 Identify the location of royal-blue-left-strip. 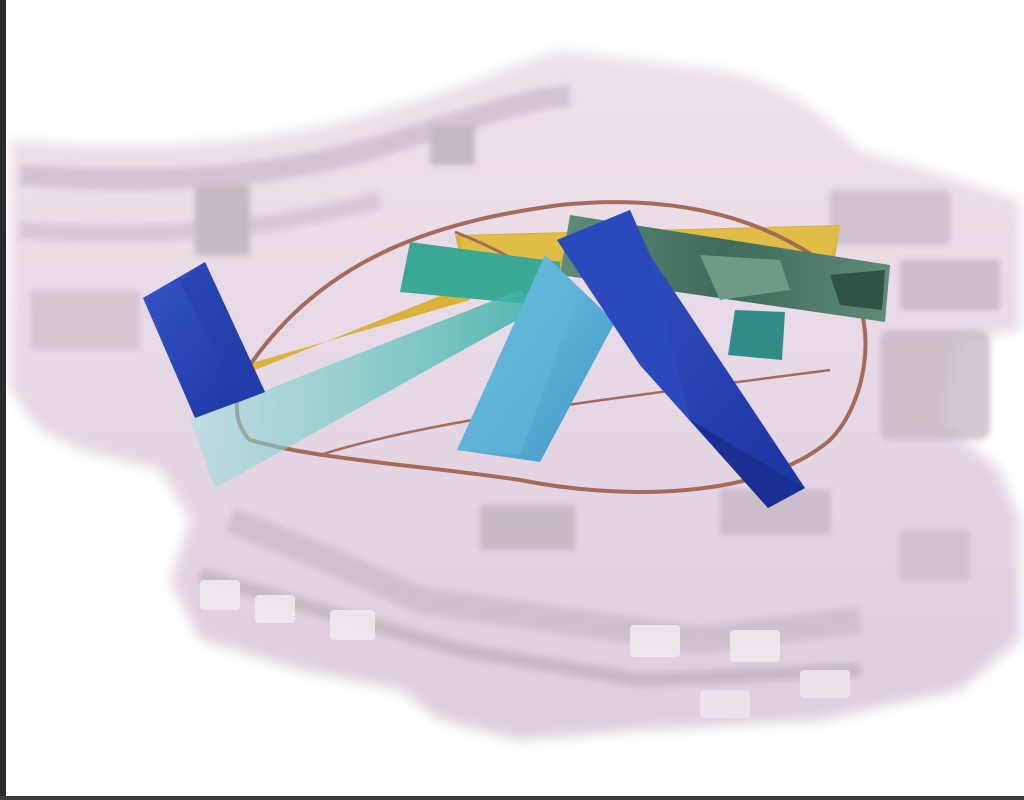
(204, 340).